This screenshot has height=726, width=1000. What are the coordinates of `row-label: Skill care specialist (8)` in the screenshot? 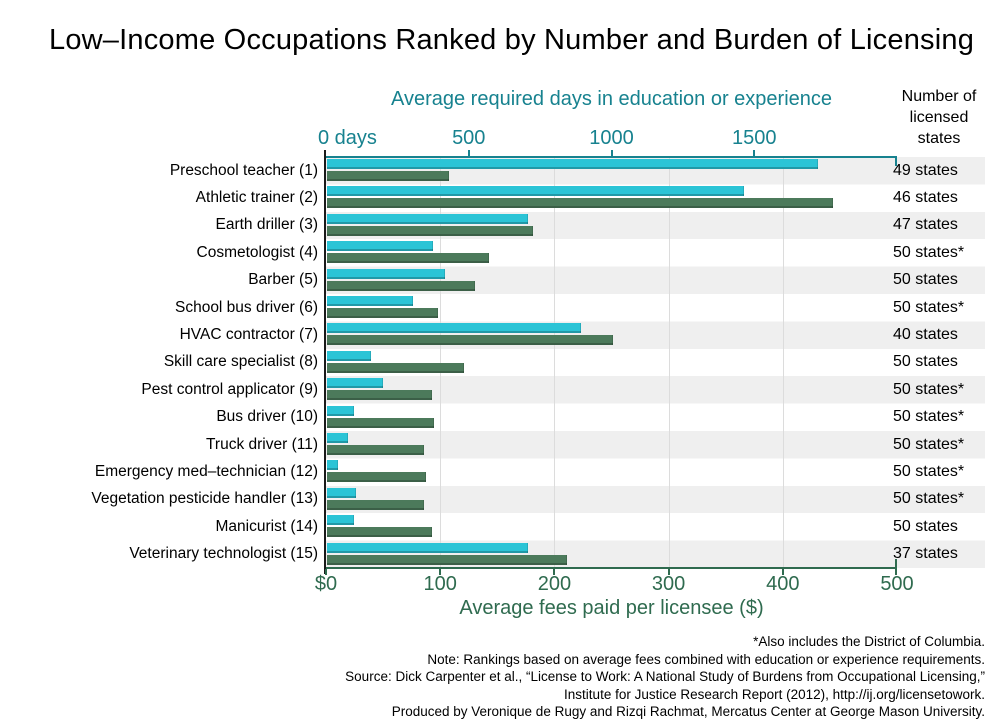 It's located at (240, 362).